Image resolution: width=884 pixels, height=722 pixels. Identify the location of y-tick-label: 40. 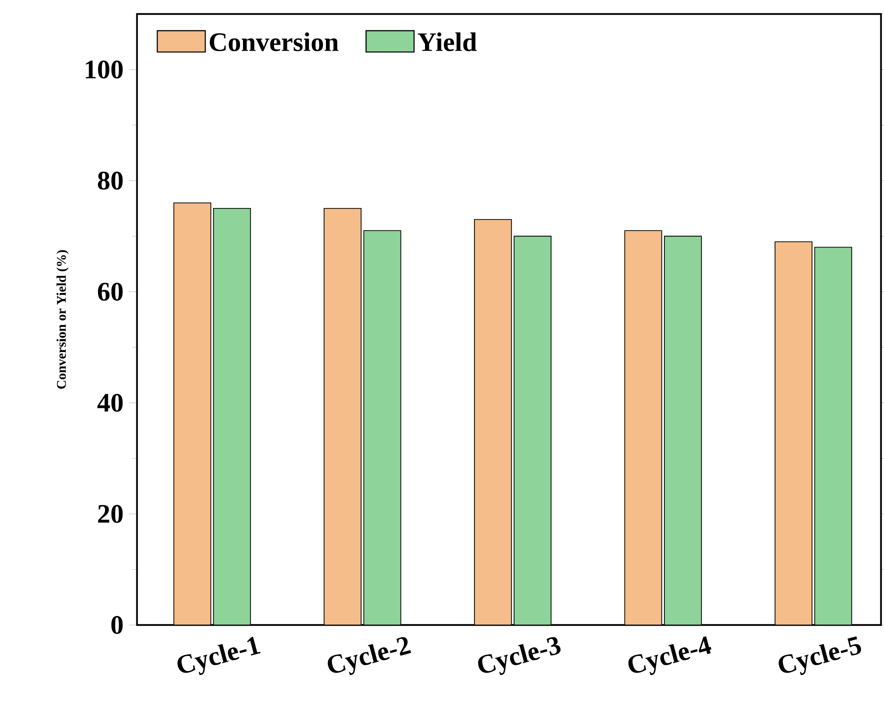
(110, 403).